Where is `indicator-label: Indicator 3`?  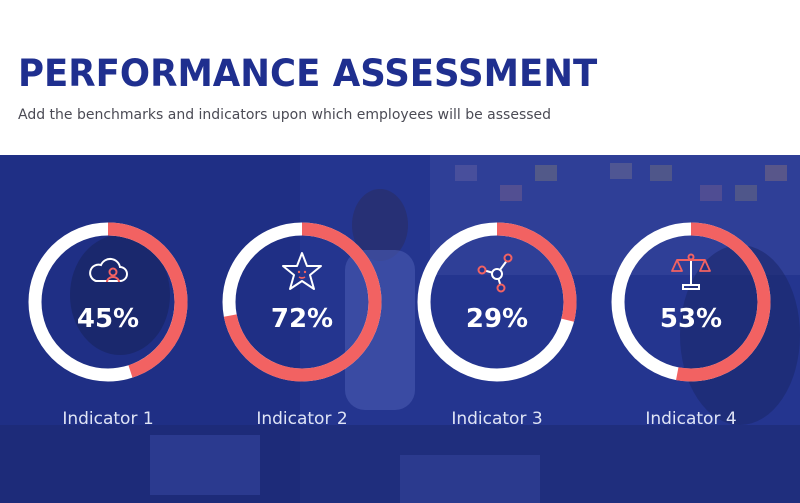 indicator-label: Indicator 3 is located at coordinates (497, 419).